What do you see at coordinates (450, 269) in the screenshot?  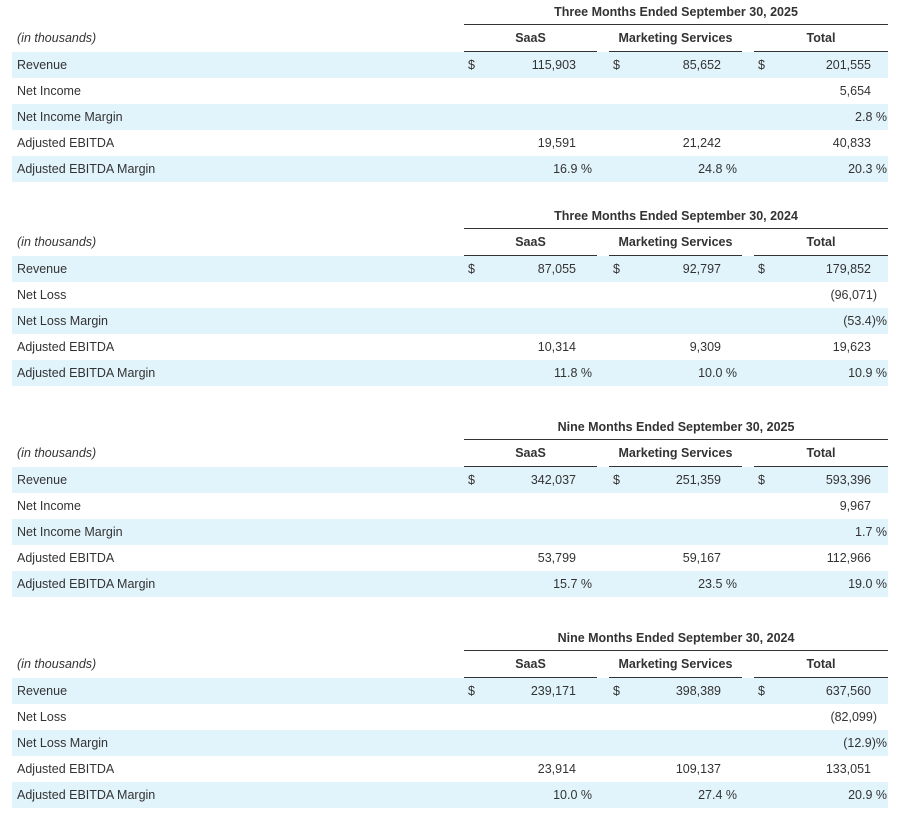 I see `table-row: Revenue $ $ $87,055 92,797 179,852` at bounding box center [450, 269].